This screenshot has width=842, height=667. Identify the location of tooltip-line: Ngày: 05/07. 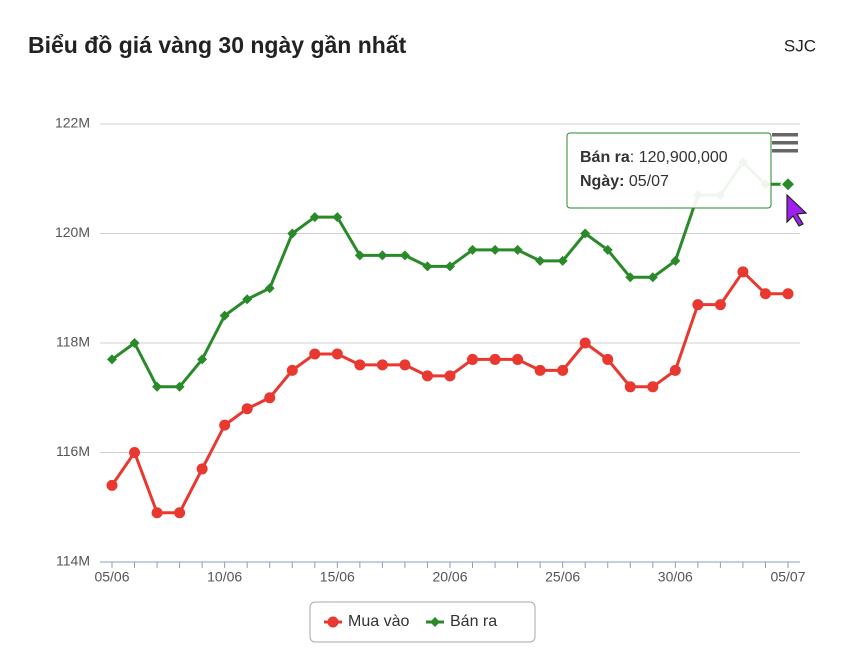
(624, 181).